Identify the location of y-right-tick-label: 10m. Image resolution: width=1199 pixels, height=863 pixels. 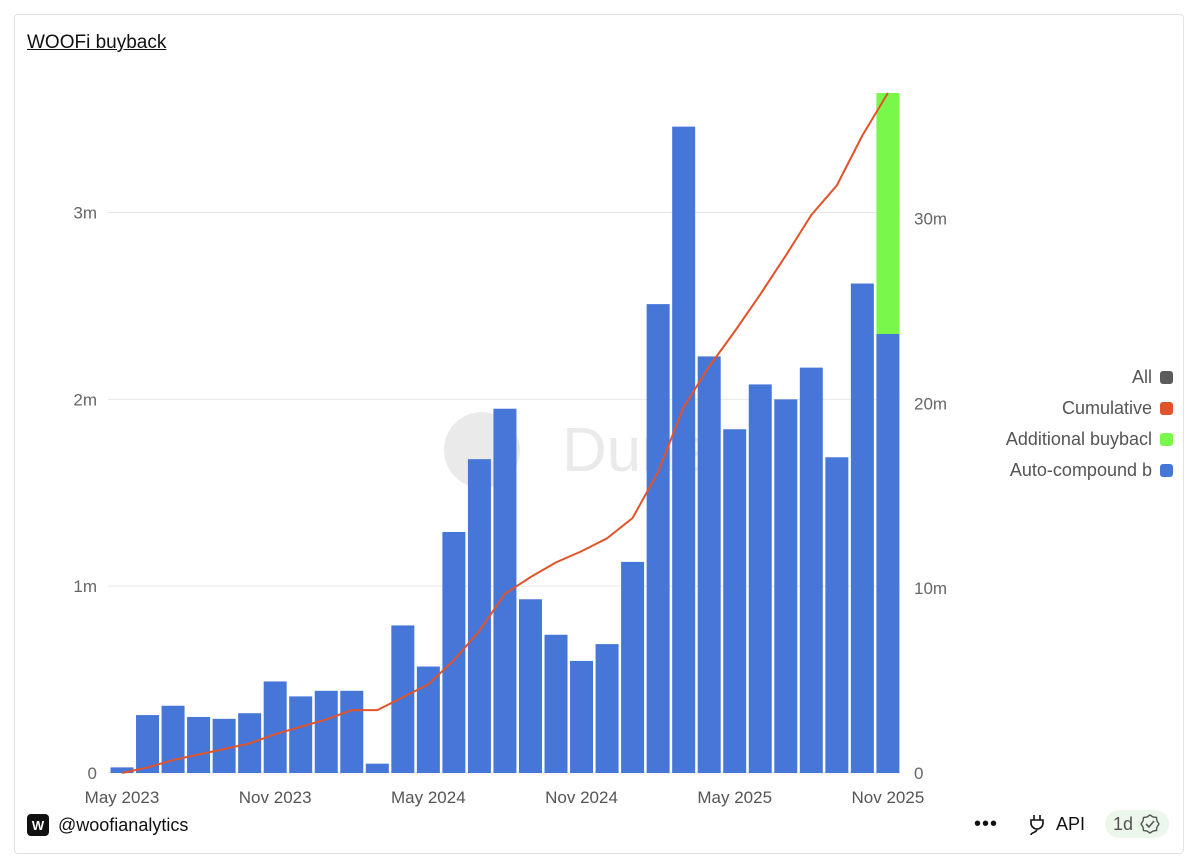
(930, 588).